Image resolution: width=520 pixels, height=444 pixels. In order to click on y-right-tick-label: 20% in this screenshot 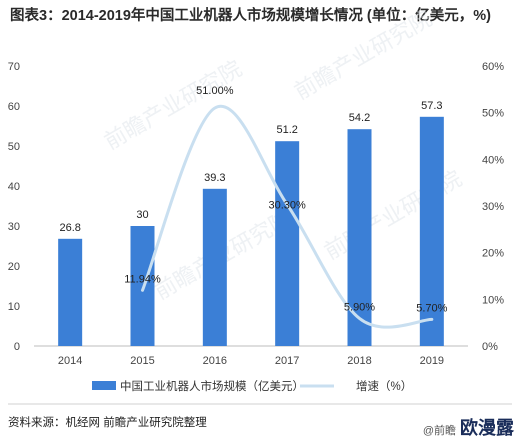, I will do `click(493, 254)`.